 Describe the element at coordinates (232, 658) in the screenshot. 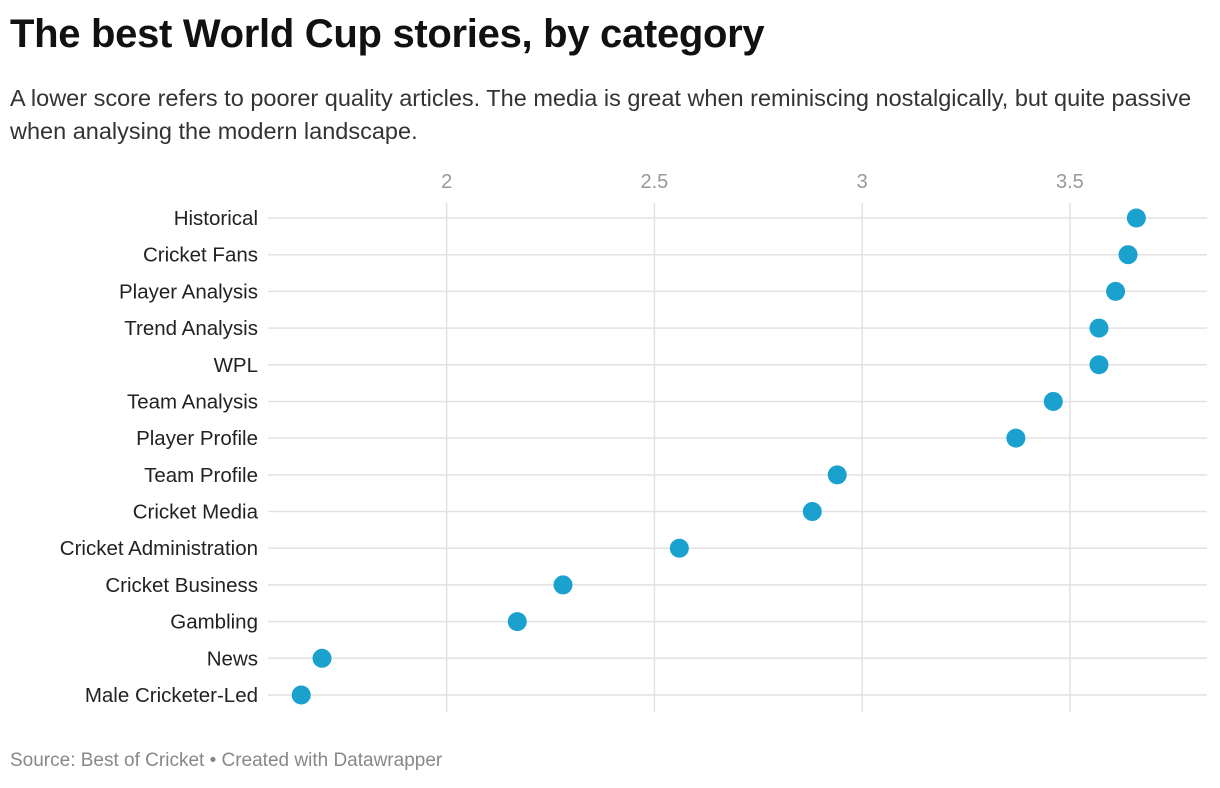

I see `category-label: News` at that location.